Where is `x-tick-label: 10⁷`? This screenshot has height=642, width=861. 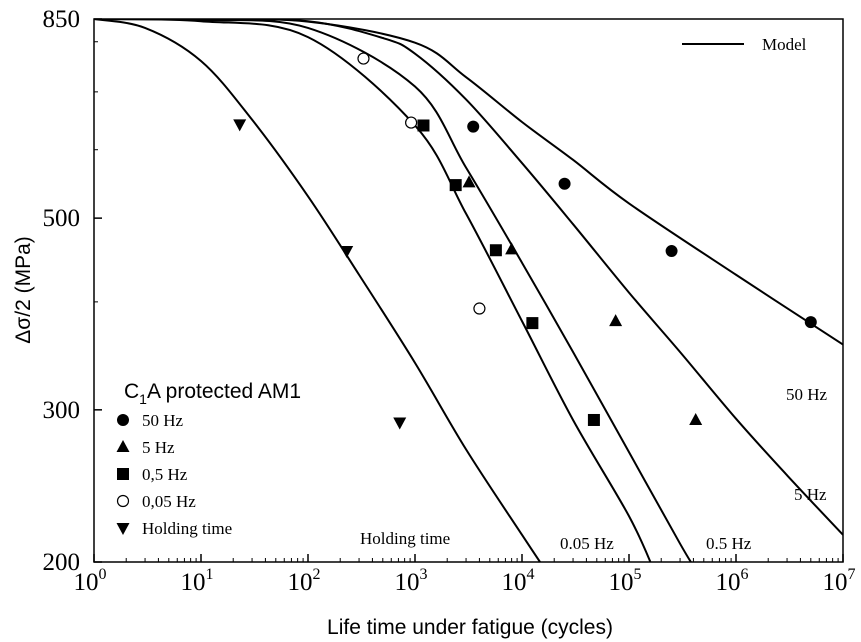
x-tick-label: 10⁷ is located at coordinates (839, 581).